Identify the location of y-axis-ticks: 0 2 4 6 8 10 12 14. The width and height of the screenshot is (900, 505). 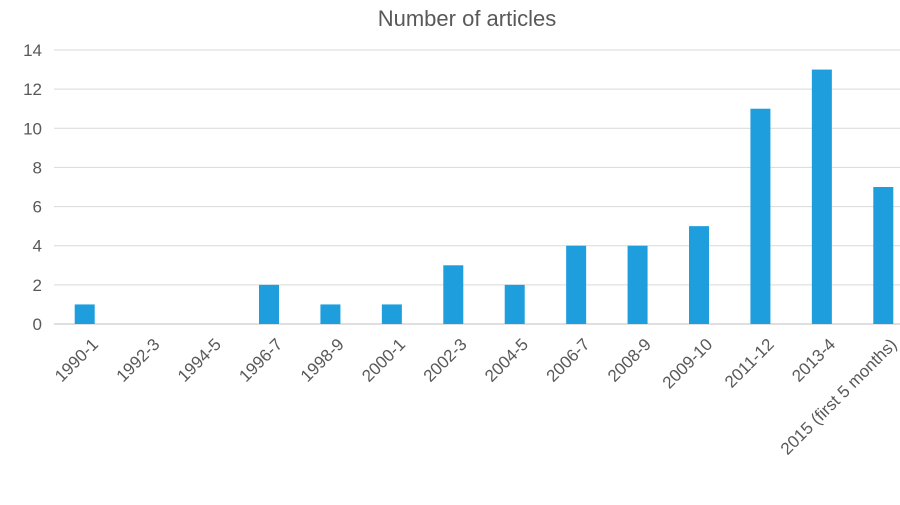
(32, 187).